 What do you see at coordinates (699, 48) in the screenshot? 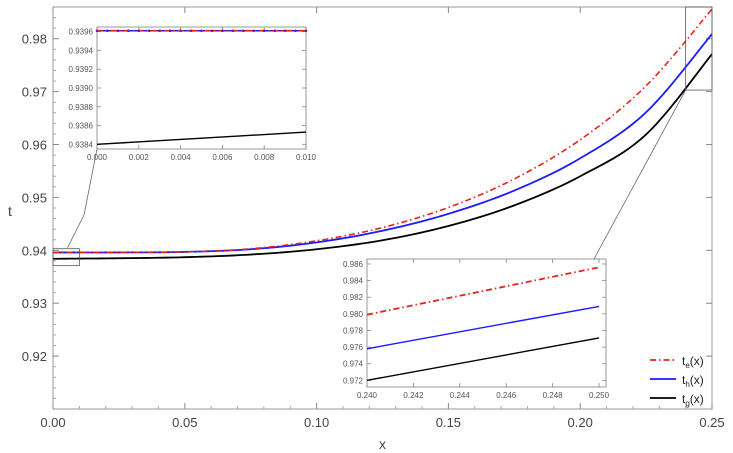
I see `zoom-box-right` at bounding box center [699, 48].